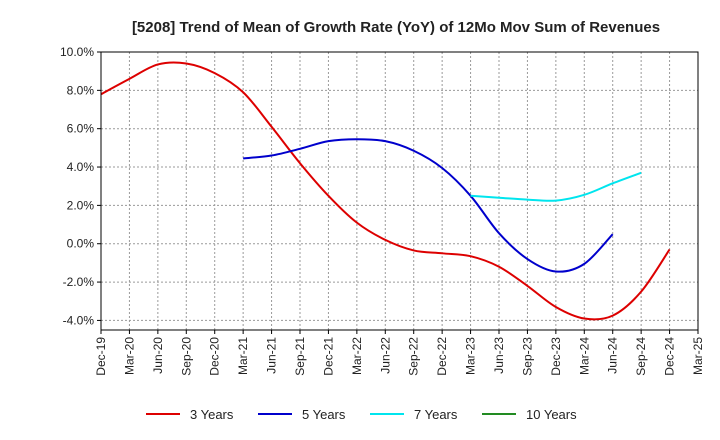 The image size is (720, 440). What do you see at coordinates (324, 414) in the screenshot?
I see `legend-label-5-years: 5 Years` at bounding box center [324, 414].